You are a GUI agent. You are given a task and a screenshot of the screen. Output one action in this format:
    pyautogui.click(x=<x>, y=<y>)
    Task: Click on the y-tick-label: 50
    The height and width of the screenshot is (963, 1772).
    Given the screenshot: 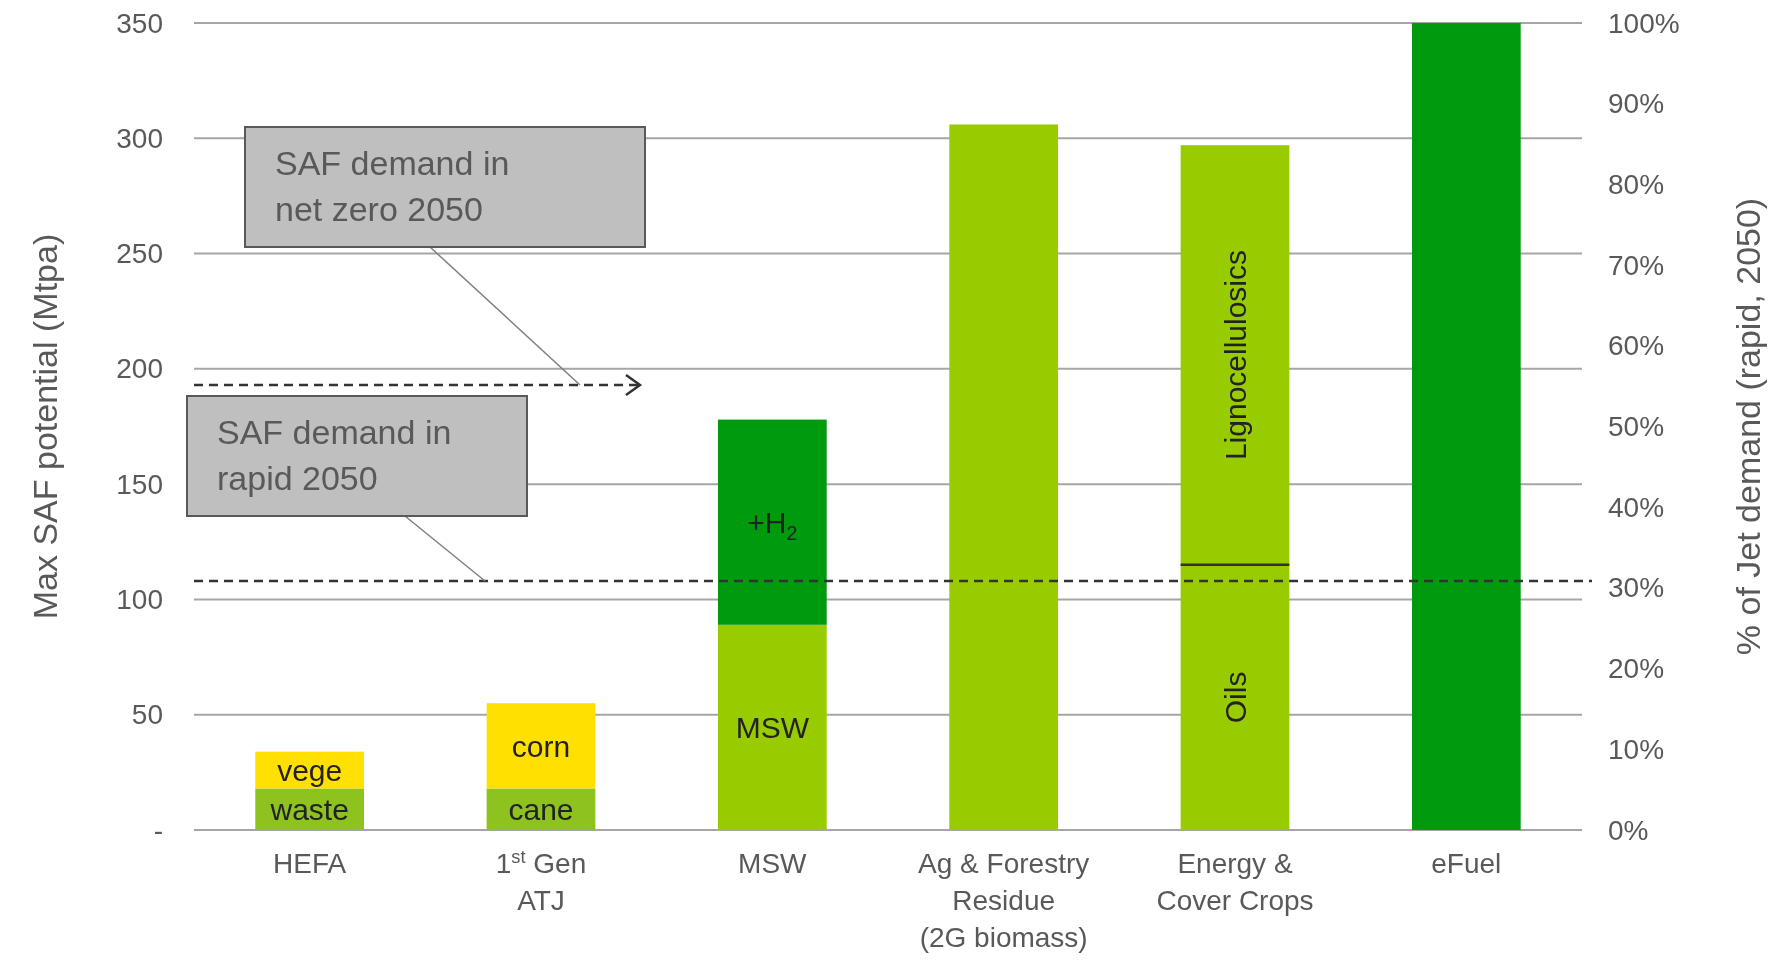 What is the action you would take?
    pyautogui.click(x=147, y=715)
    